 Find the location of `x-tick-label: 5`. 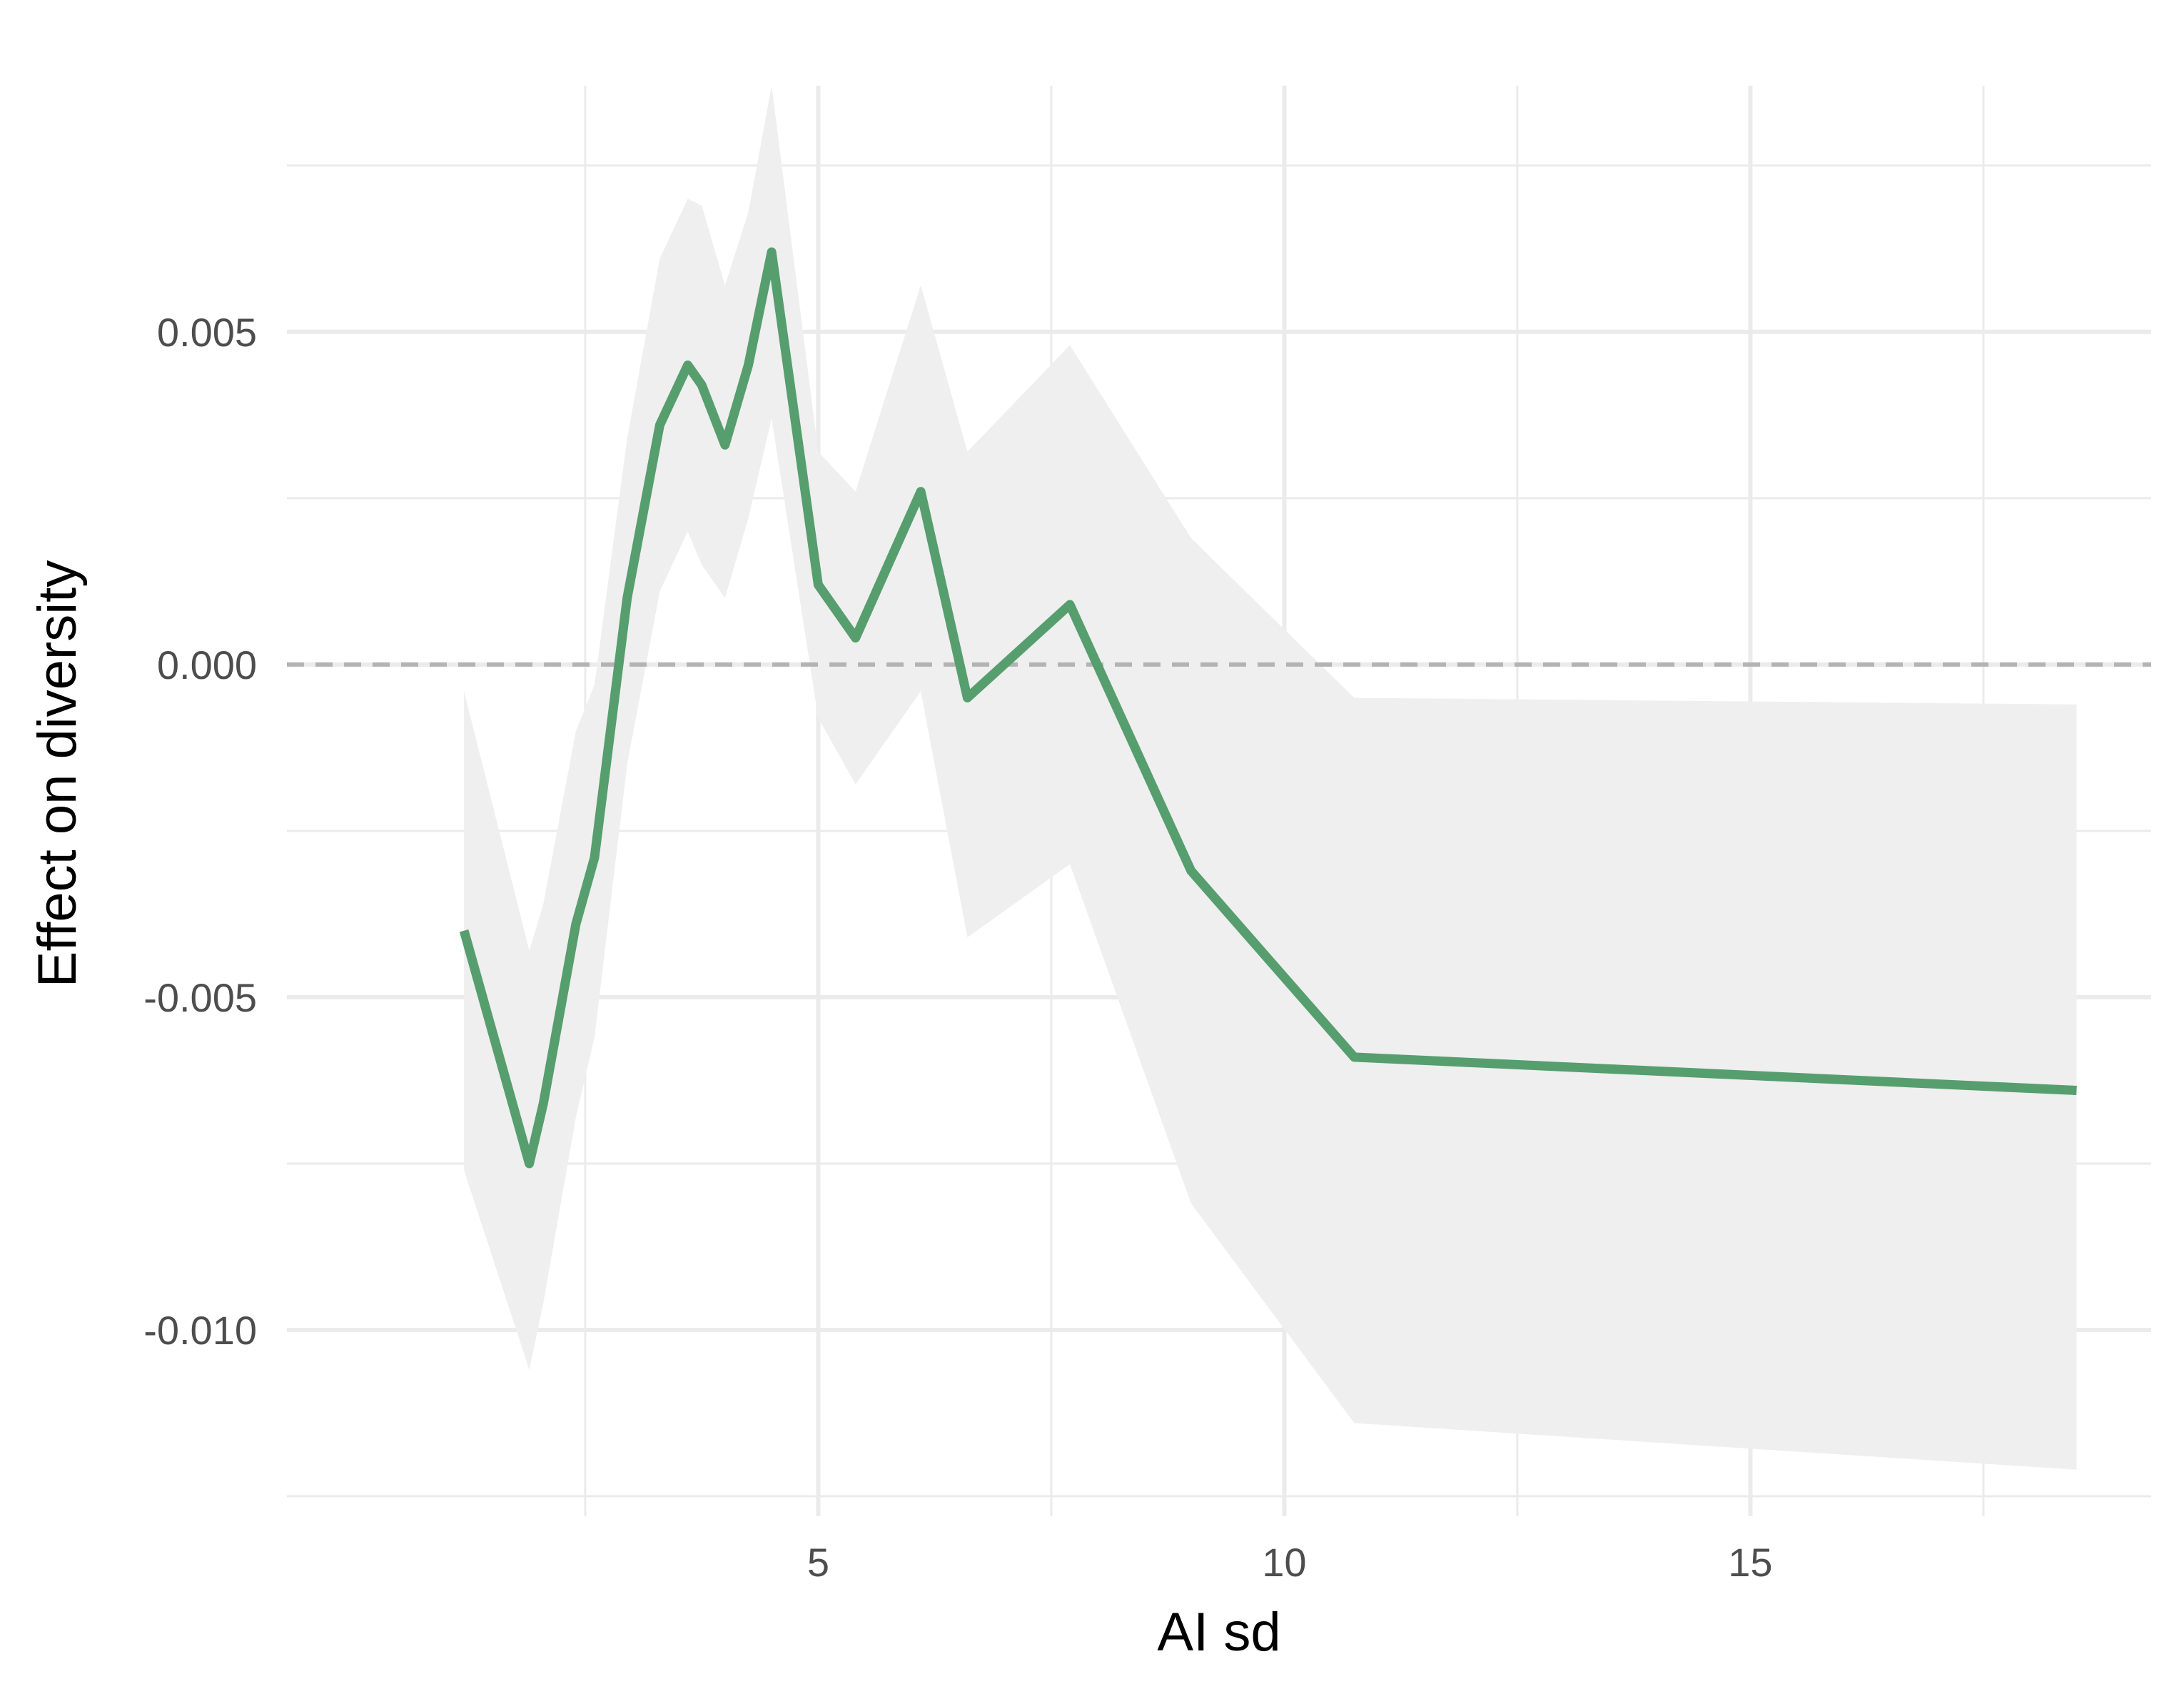

x-tick-label: 5 is located at coordinates (818, 1562).